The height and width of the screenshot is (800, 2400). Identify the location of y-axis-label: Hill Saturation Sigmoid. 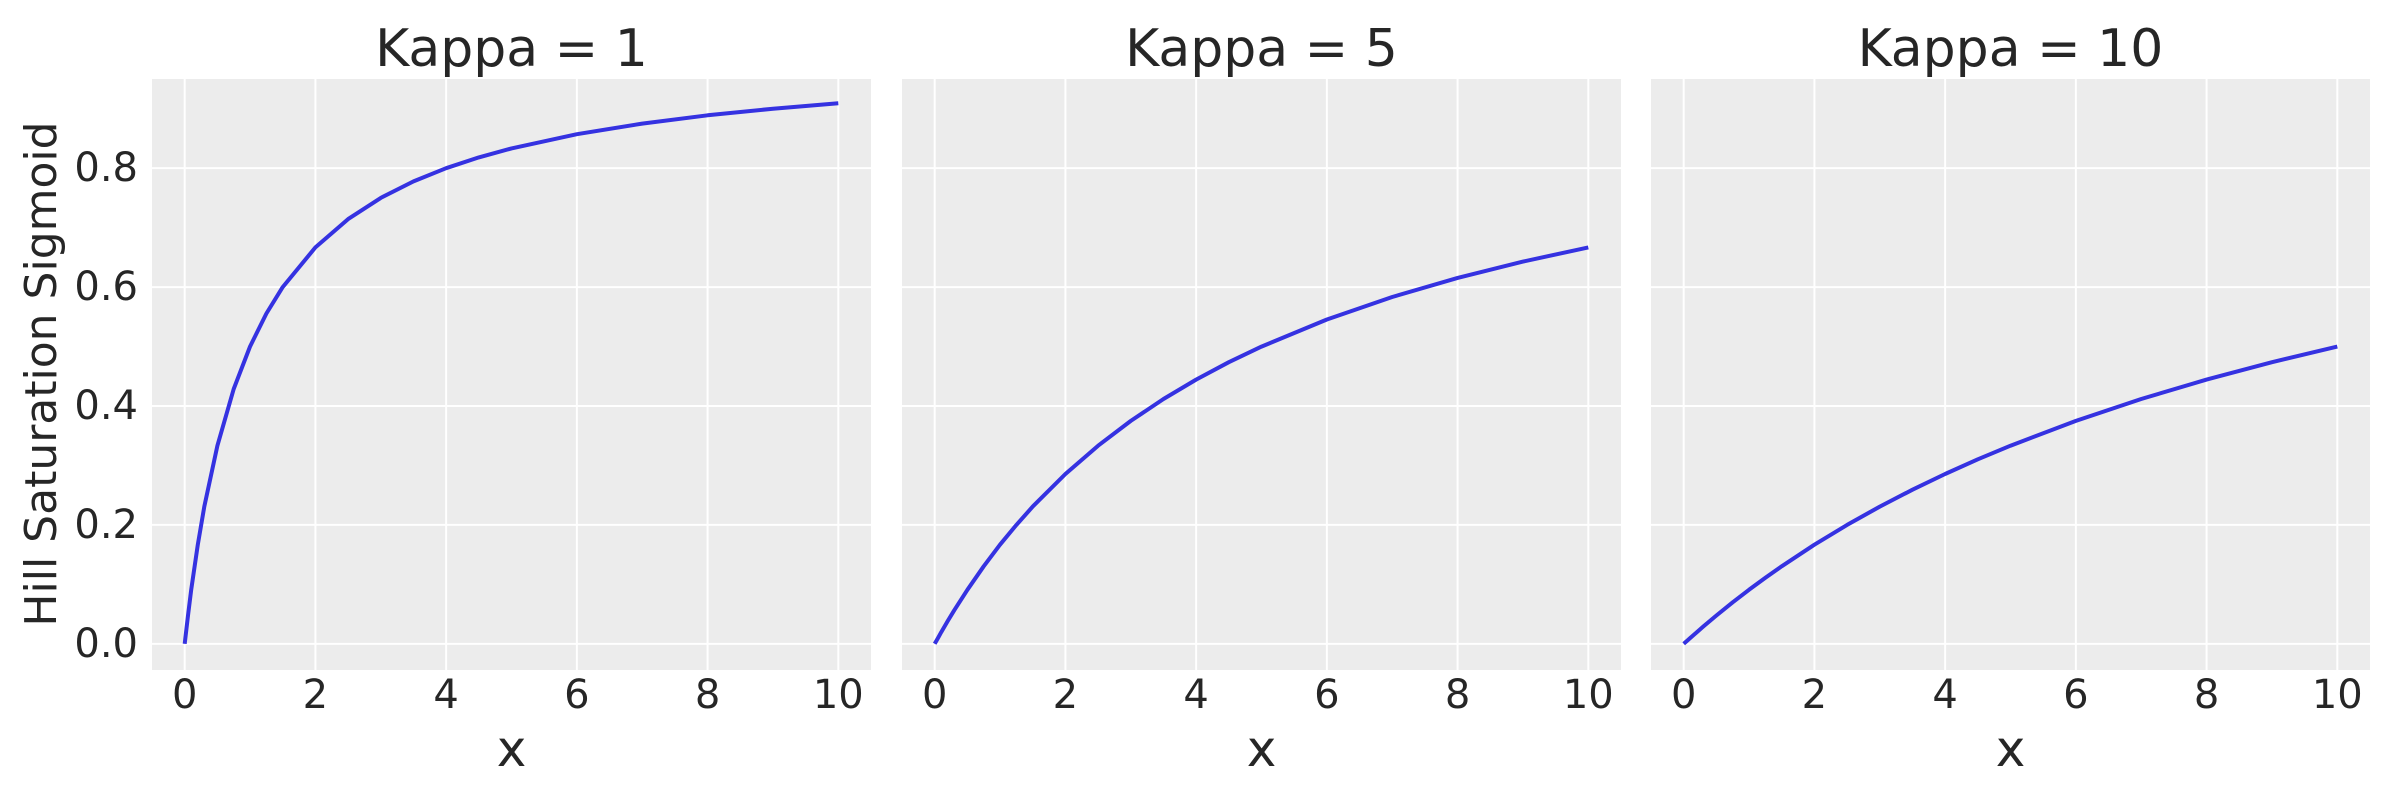
(41, 374).